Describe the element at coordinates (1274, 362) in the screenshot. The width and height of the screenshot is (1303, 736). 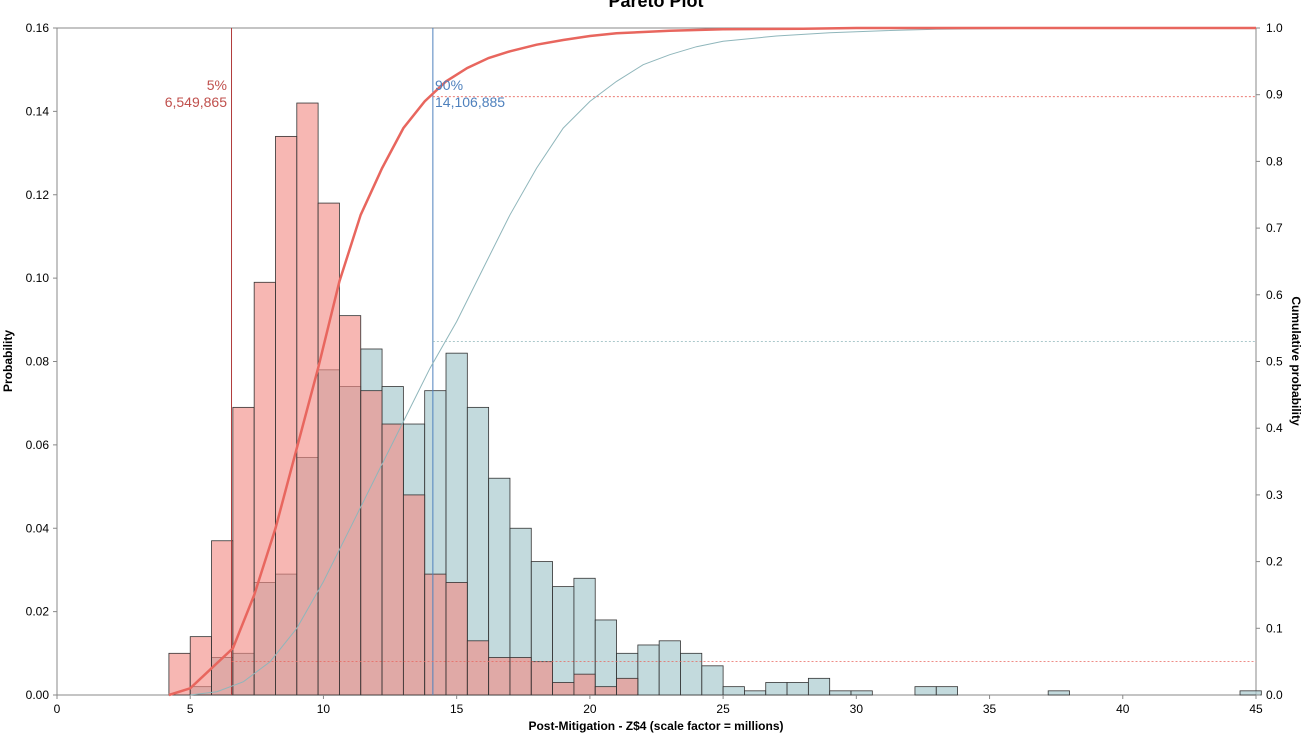
I see `y2-tick-label: 0.5` at that location.